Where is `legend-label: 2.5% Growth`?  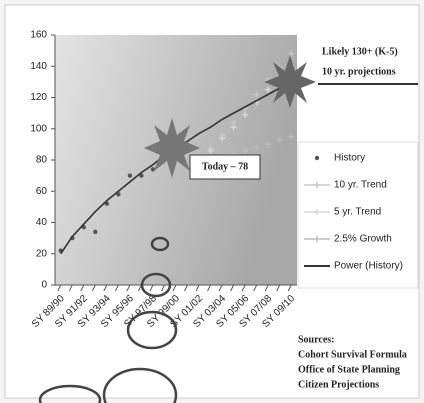
legend-label: 2.5% Growth is located at coordinates (363, 239).